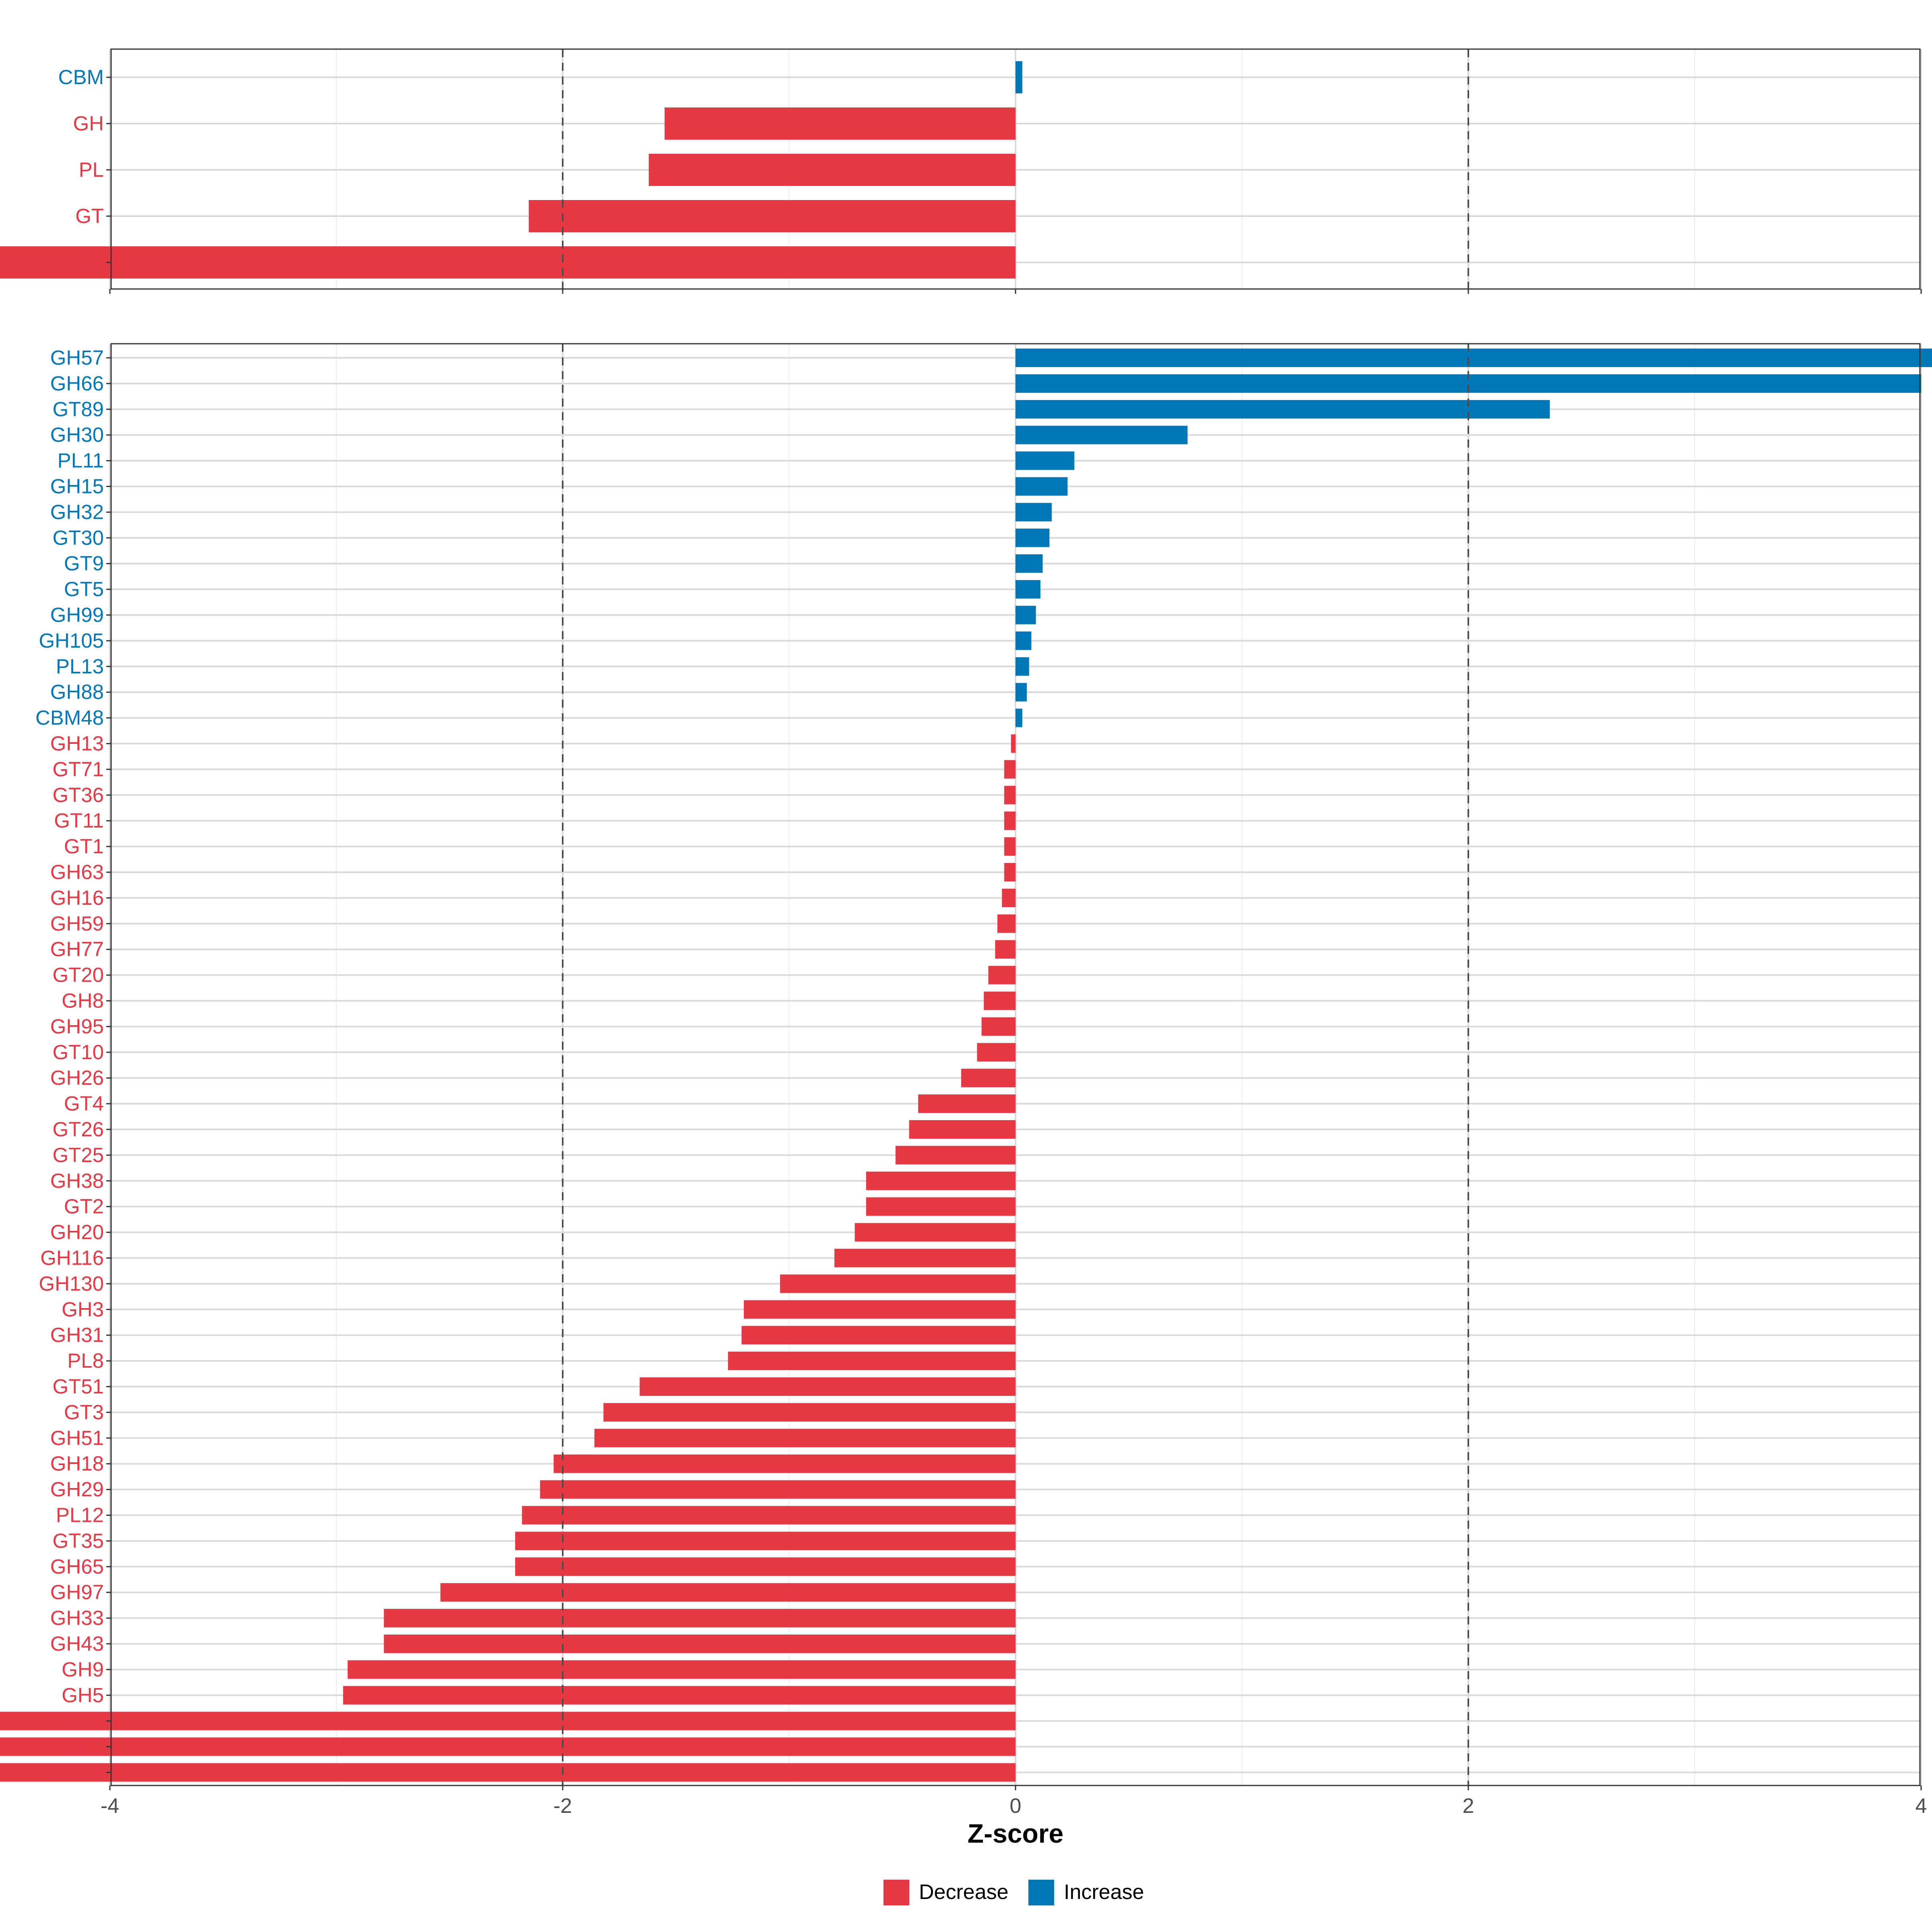 This screenshot has height=1932, width=1932. I want to click on family-bar-gh88, so click(1021, 692).